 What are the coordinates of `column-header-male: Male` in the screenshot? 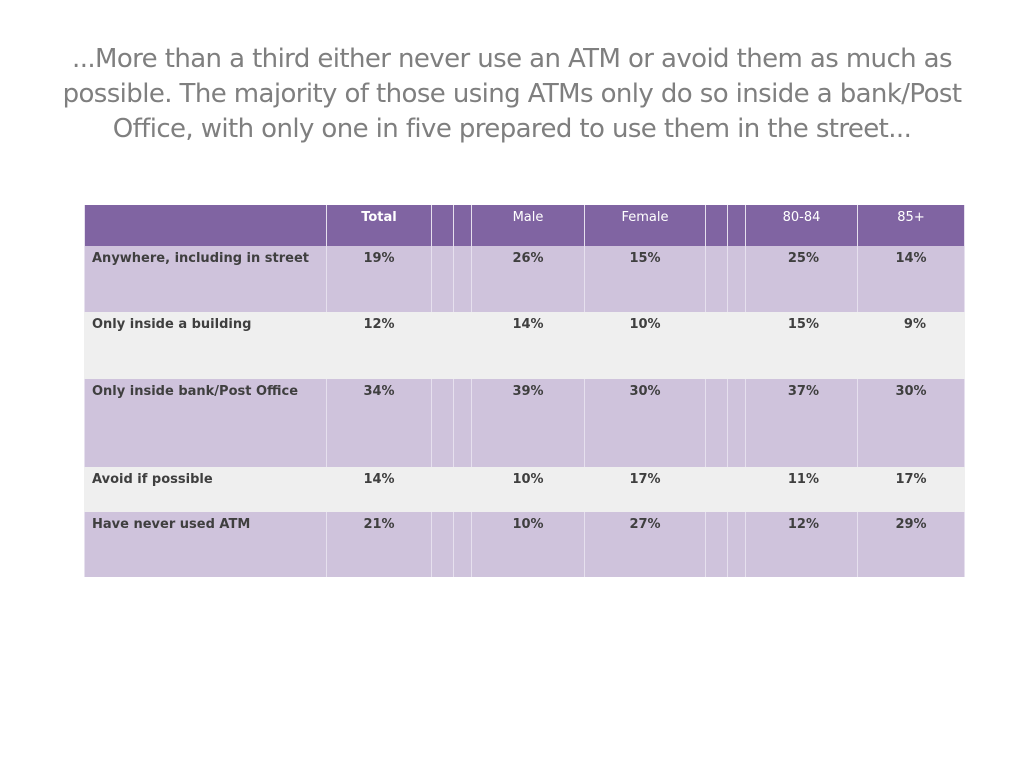 It's located at (528, 225).